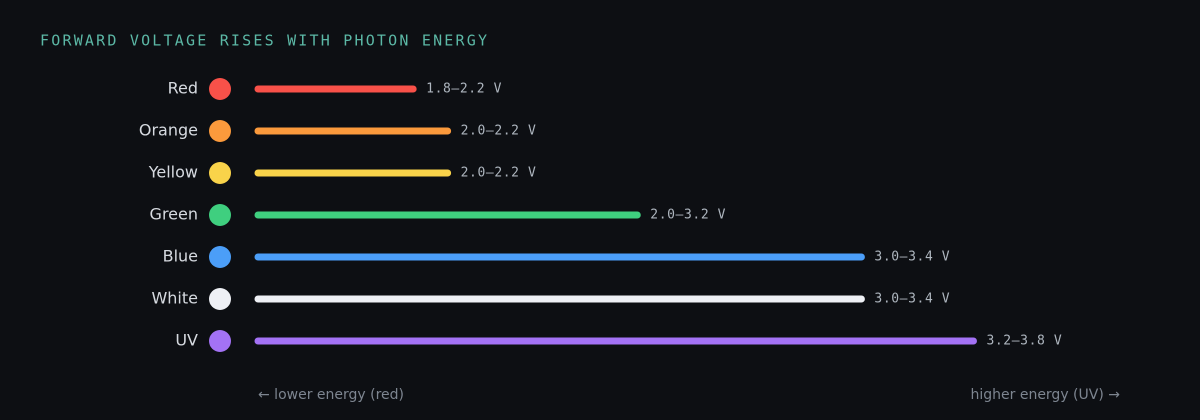  I want to click on category-label: White, so click(174, 298).